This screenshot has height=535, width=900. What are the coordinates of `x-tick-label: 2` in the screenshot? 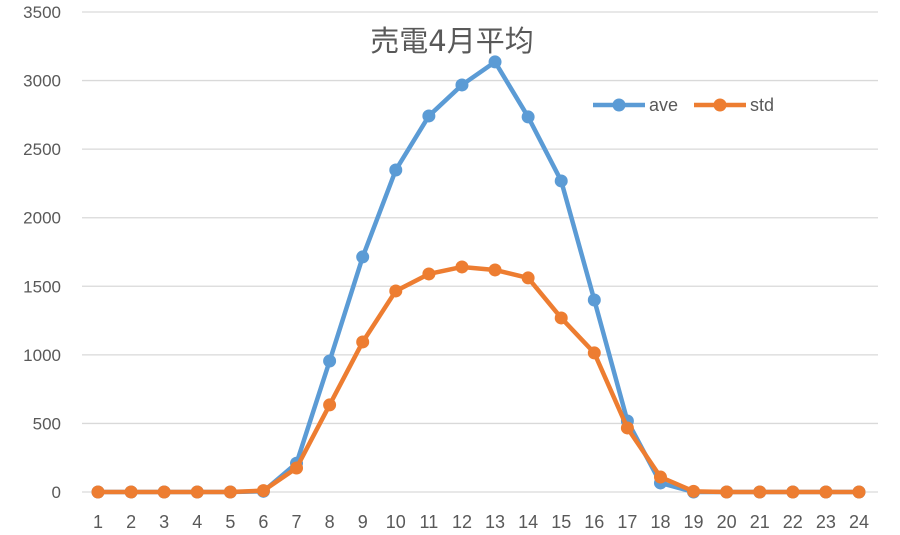 It's located at (131, 522).